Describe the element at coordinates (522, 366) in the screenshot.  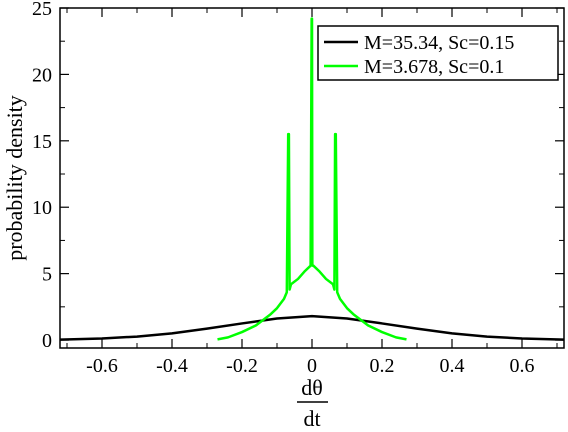
I see `x-tick-label: 0.6` at that location.